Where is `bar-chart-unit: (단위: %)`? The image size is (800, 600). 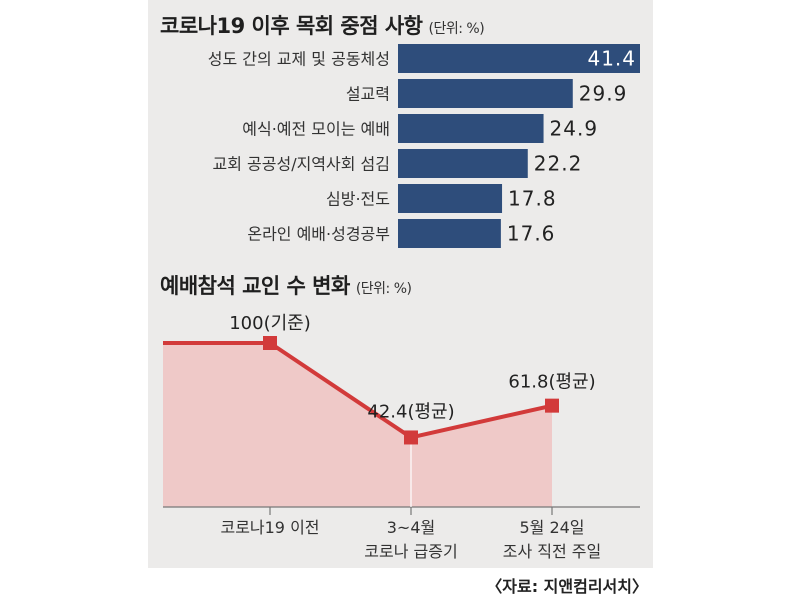
bar-chart-unit: (단위: %) is located at coordinates (456, 29).